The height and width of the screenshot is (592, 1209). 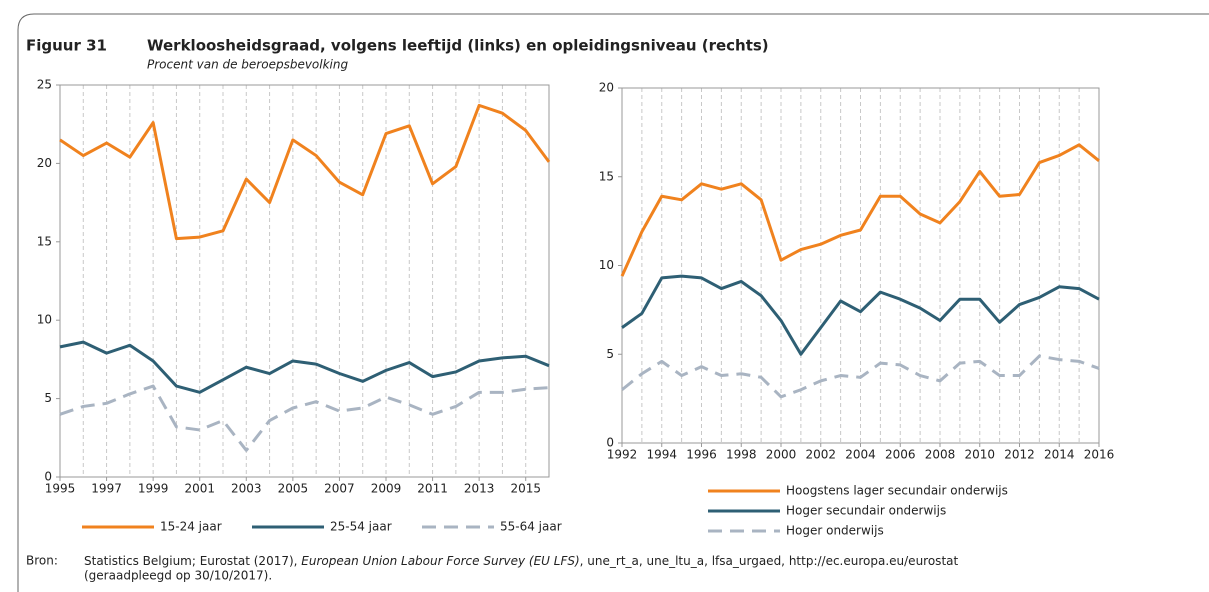 I want to click on legend-label: Hoogstens lager secundair onderwijs, so click(x=897, y=491).